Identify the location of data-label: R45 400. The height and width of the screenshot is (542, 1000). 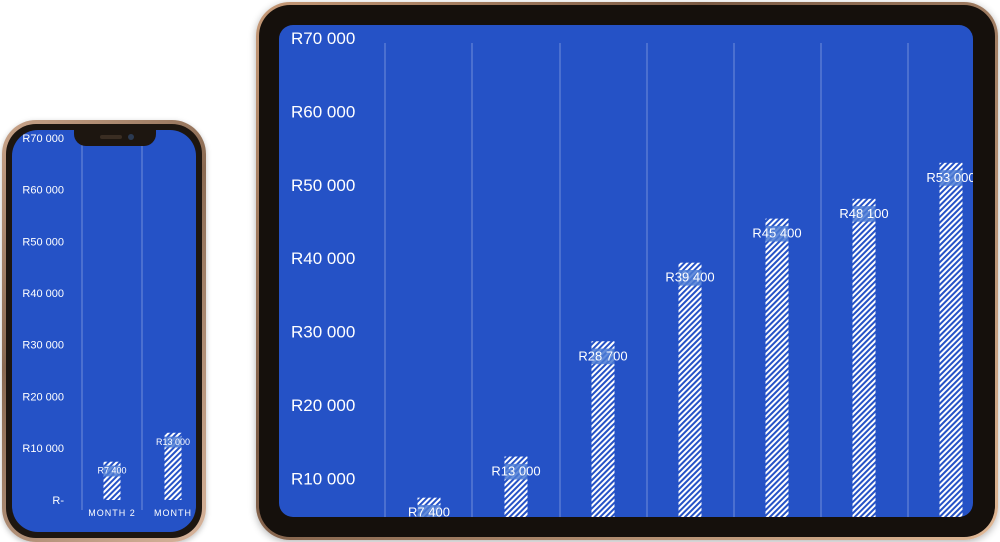
(776, 233).